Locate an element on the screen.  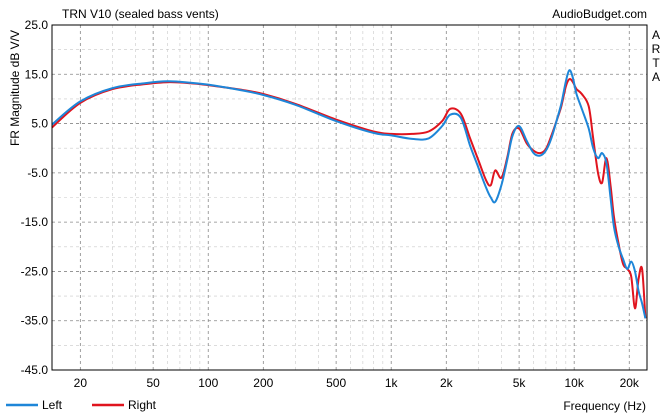
watermark-label: AudioBudget.com is located at coordinates (599, 14).